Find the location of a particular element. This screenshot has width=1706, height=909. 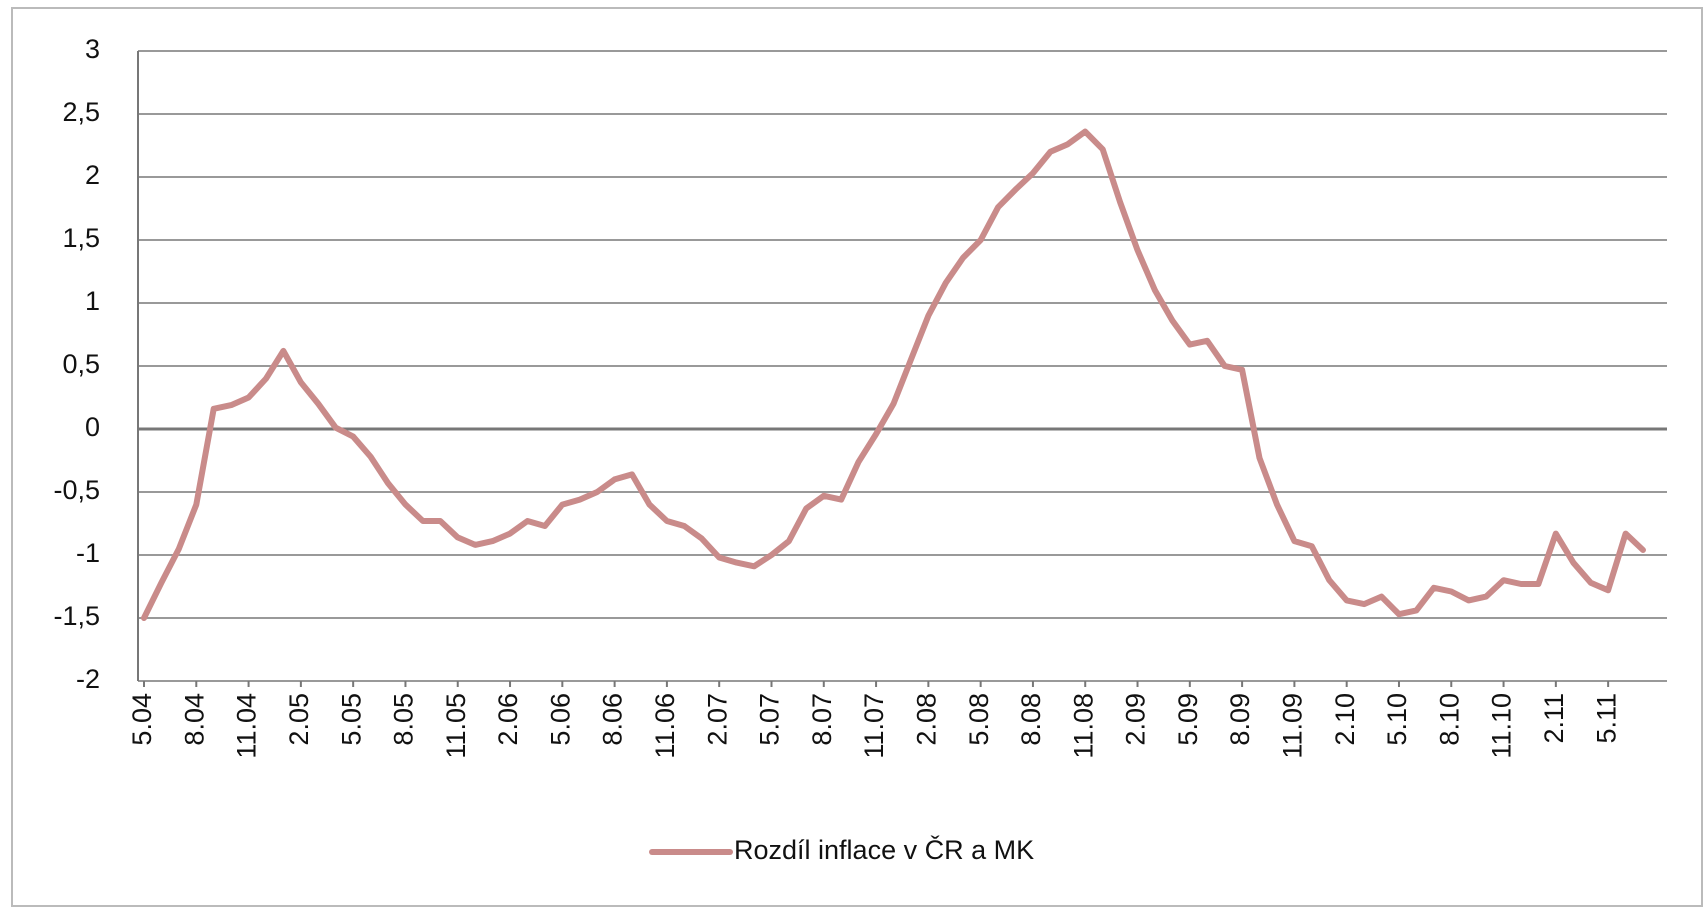

x-tick-label: 5.10 is located at coordinates (1397, 719).